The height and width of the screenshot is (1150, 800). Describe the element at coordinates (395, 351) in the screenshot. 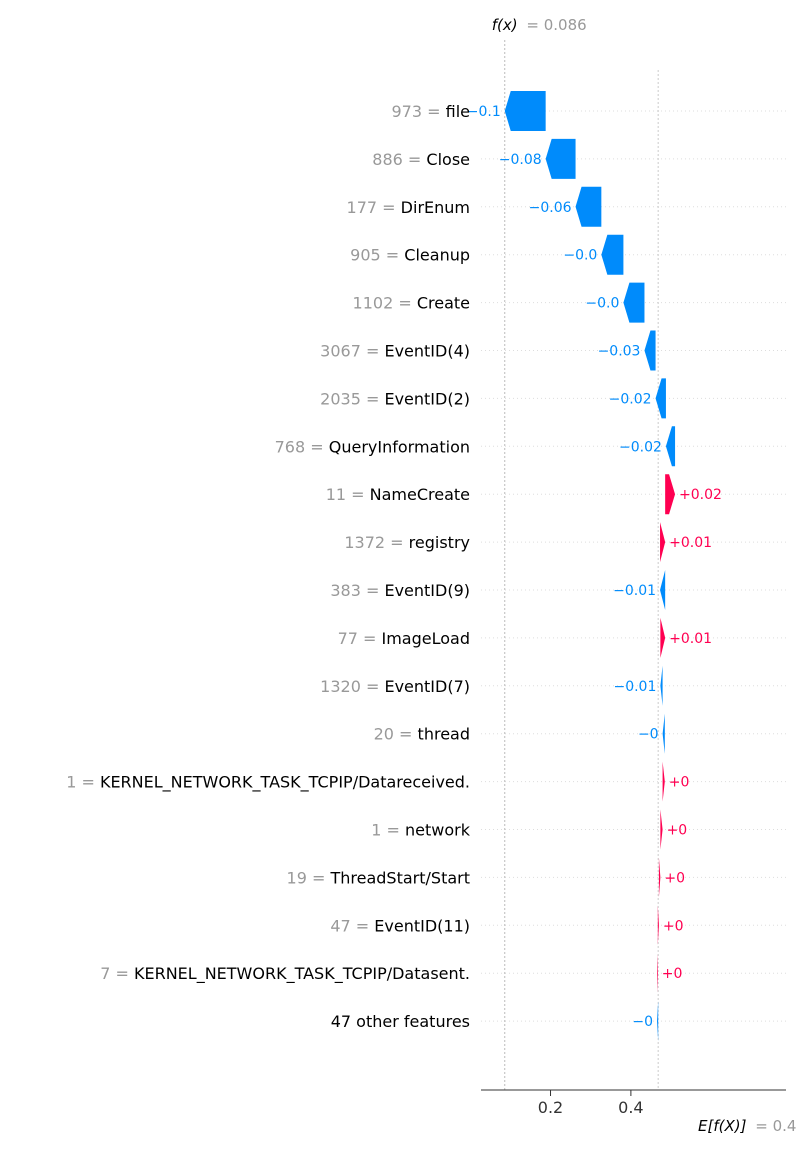

I see `feature-label: 3067 = EventID(4)` at that location.